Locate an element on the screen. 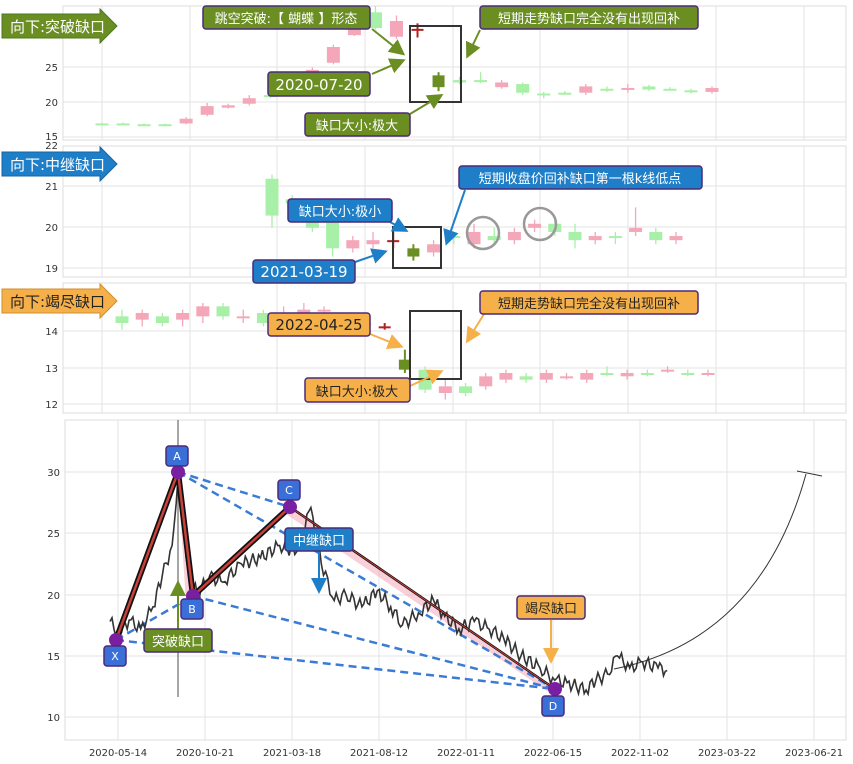 The image size is (853, 764). gap-date: 2021-03-19 is located at coordinates (303, 272).